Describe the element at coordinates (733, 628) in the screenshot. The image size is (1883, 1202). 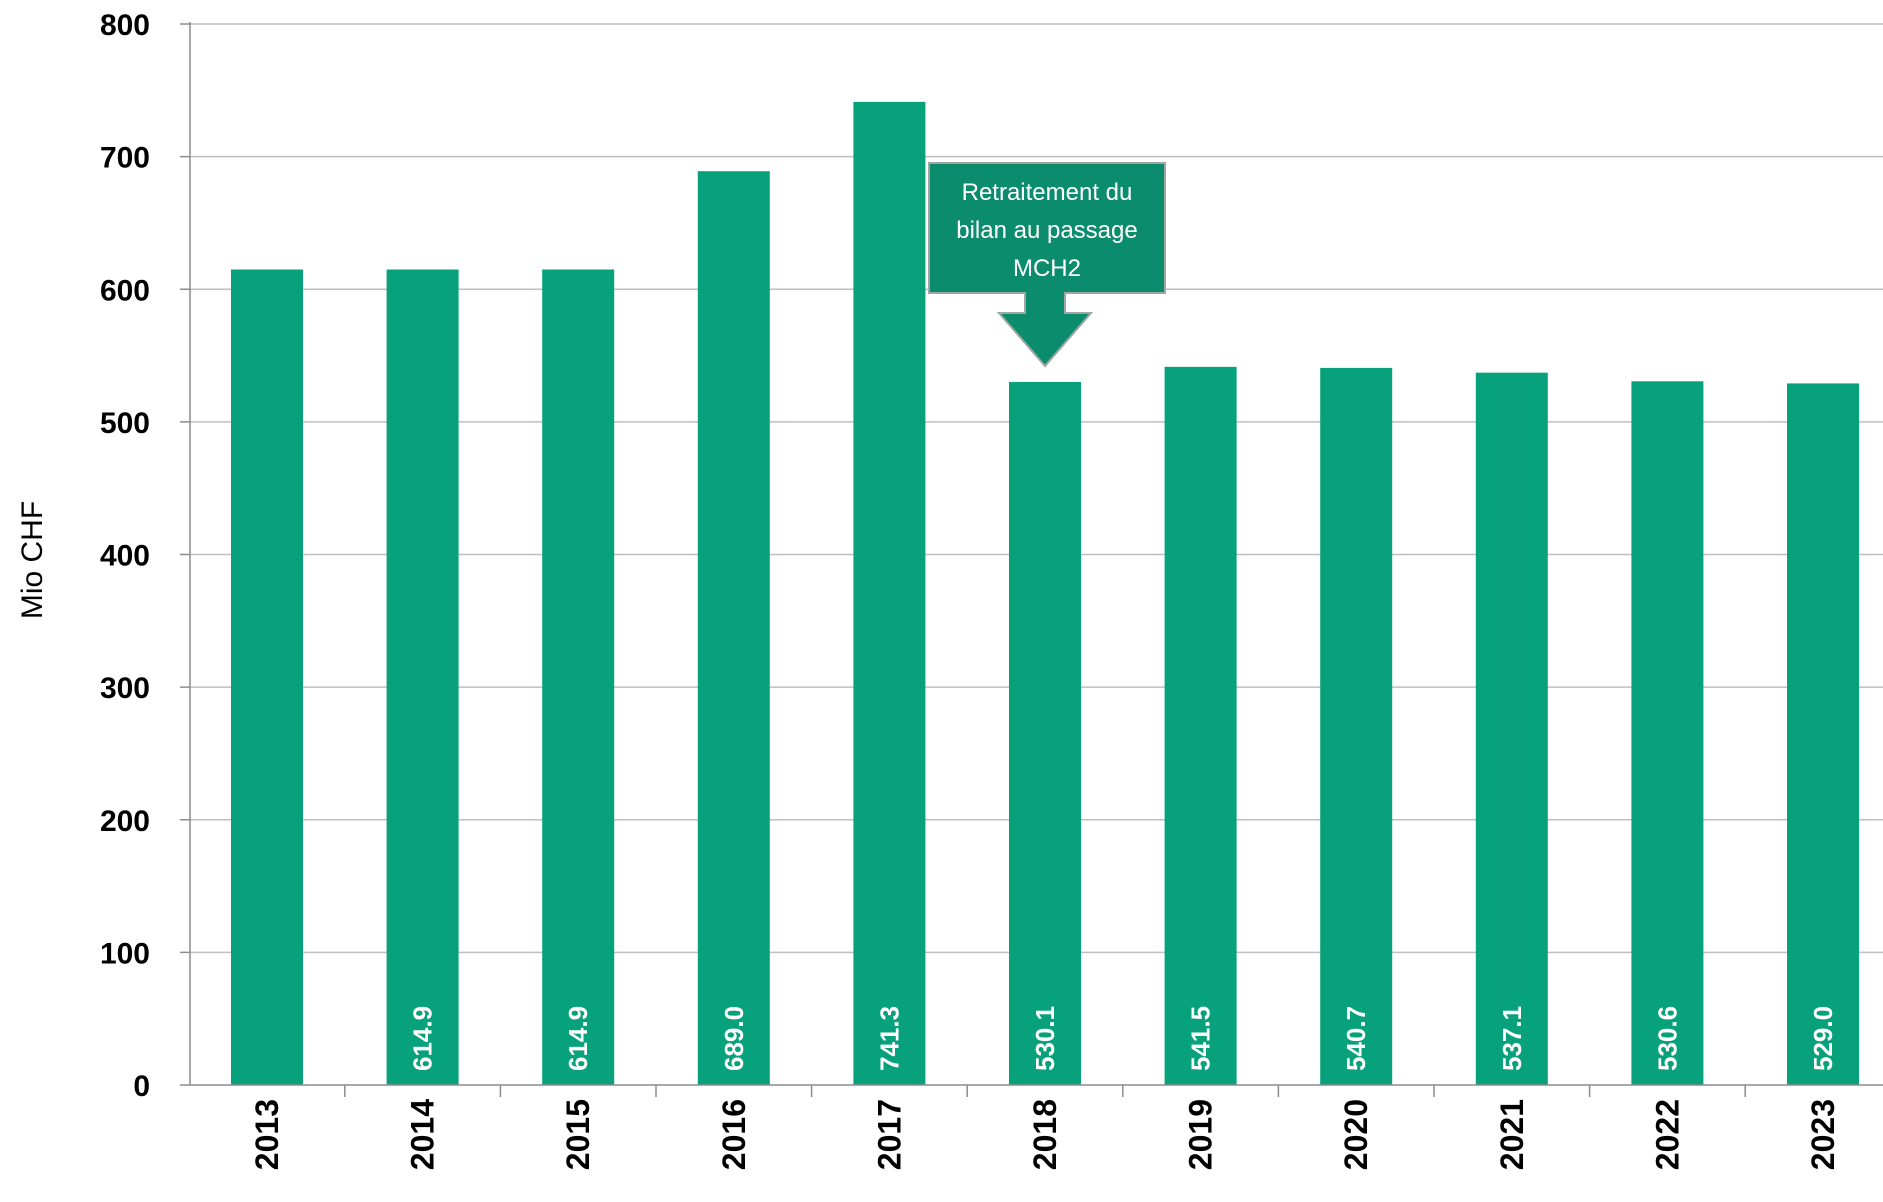
I see `bar-2016` at that location.